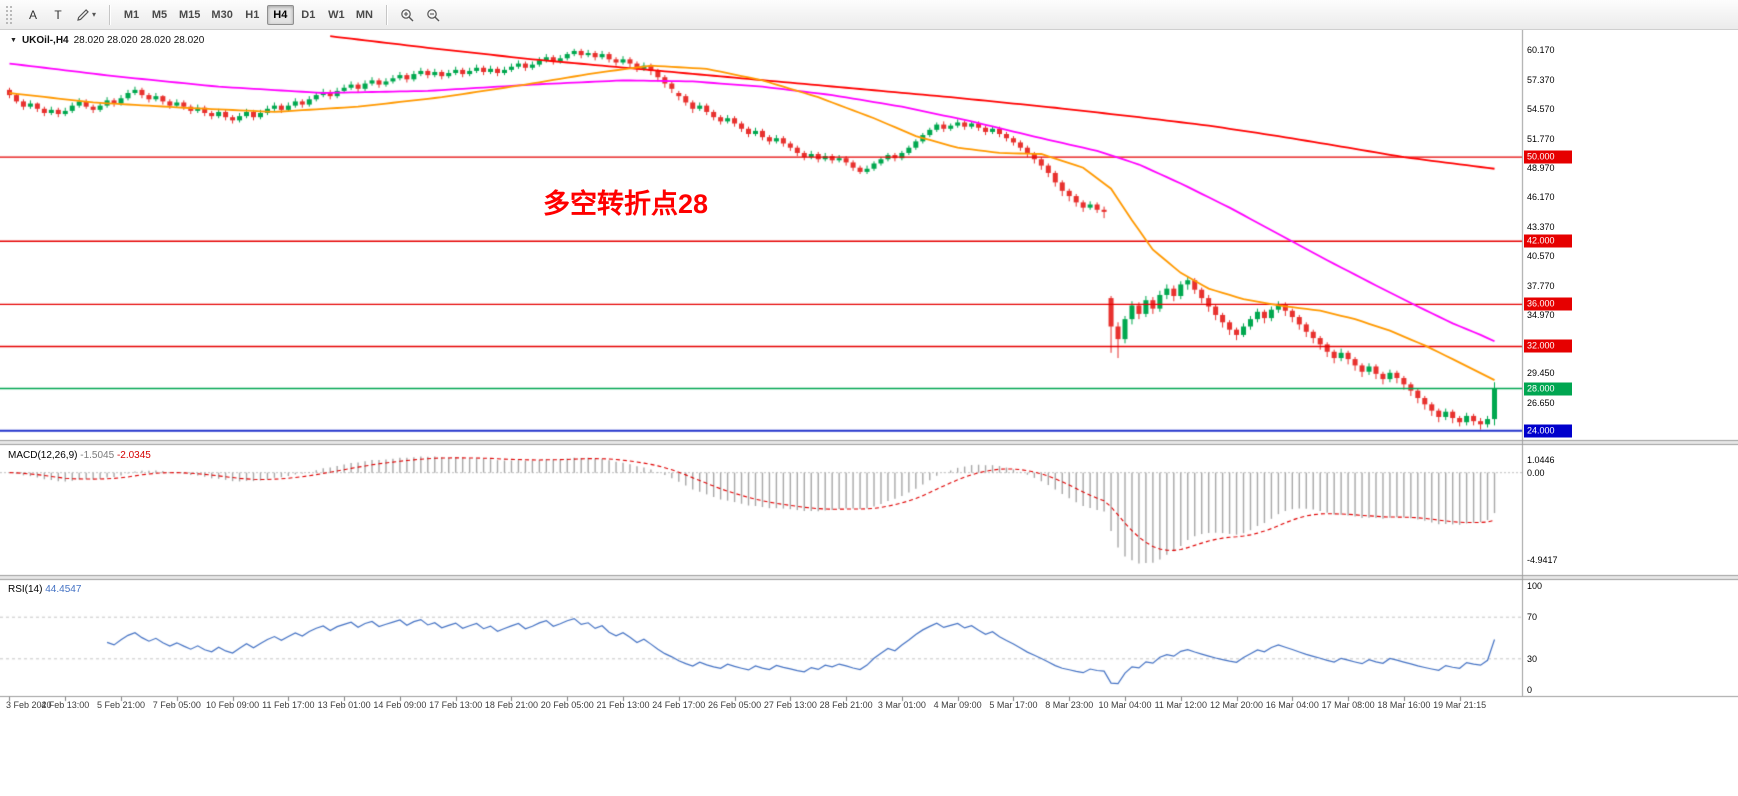 This screenshot has width=1738, height=796. I want to click on timeframe-button-H4: H4, so click(280, 14).